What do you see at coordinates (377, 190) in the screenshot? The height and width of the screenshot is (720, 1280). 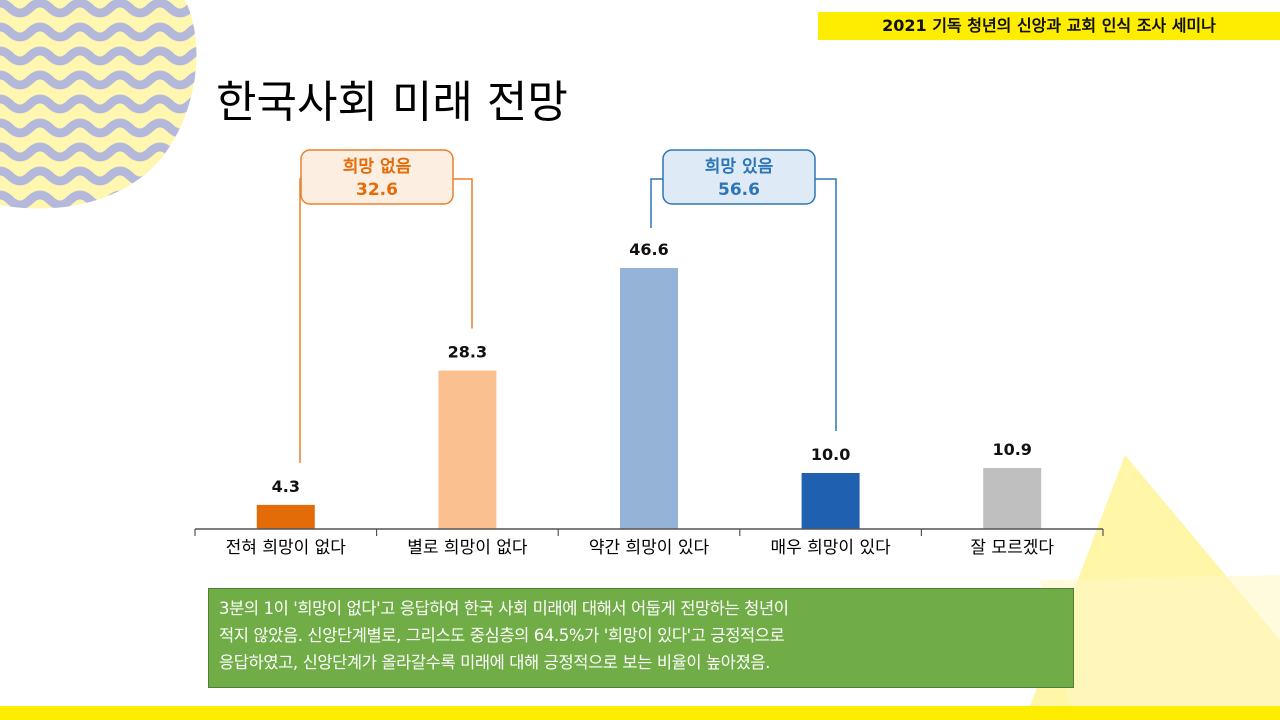 I see `group-value: 32.6` at bounding box center [377, 190].